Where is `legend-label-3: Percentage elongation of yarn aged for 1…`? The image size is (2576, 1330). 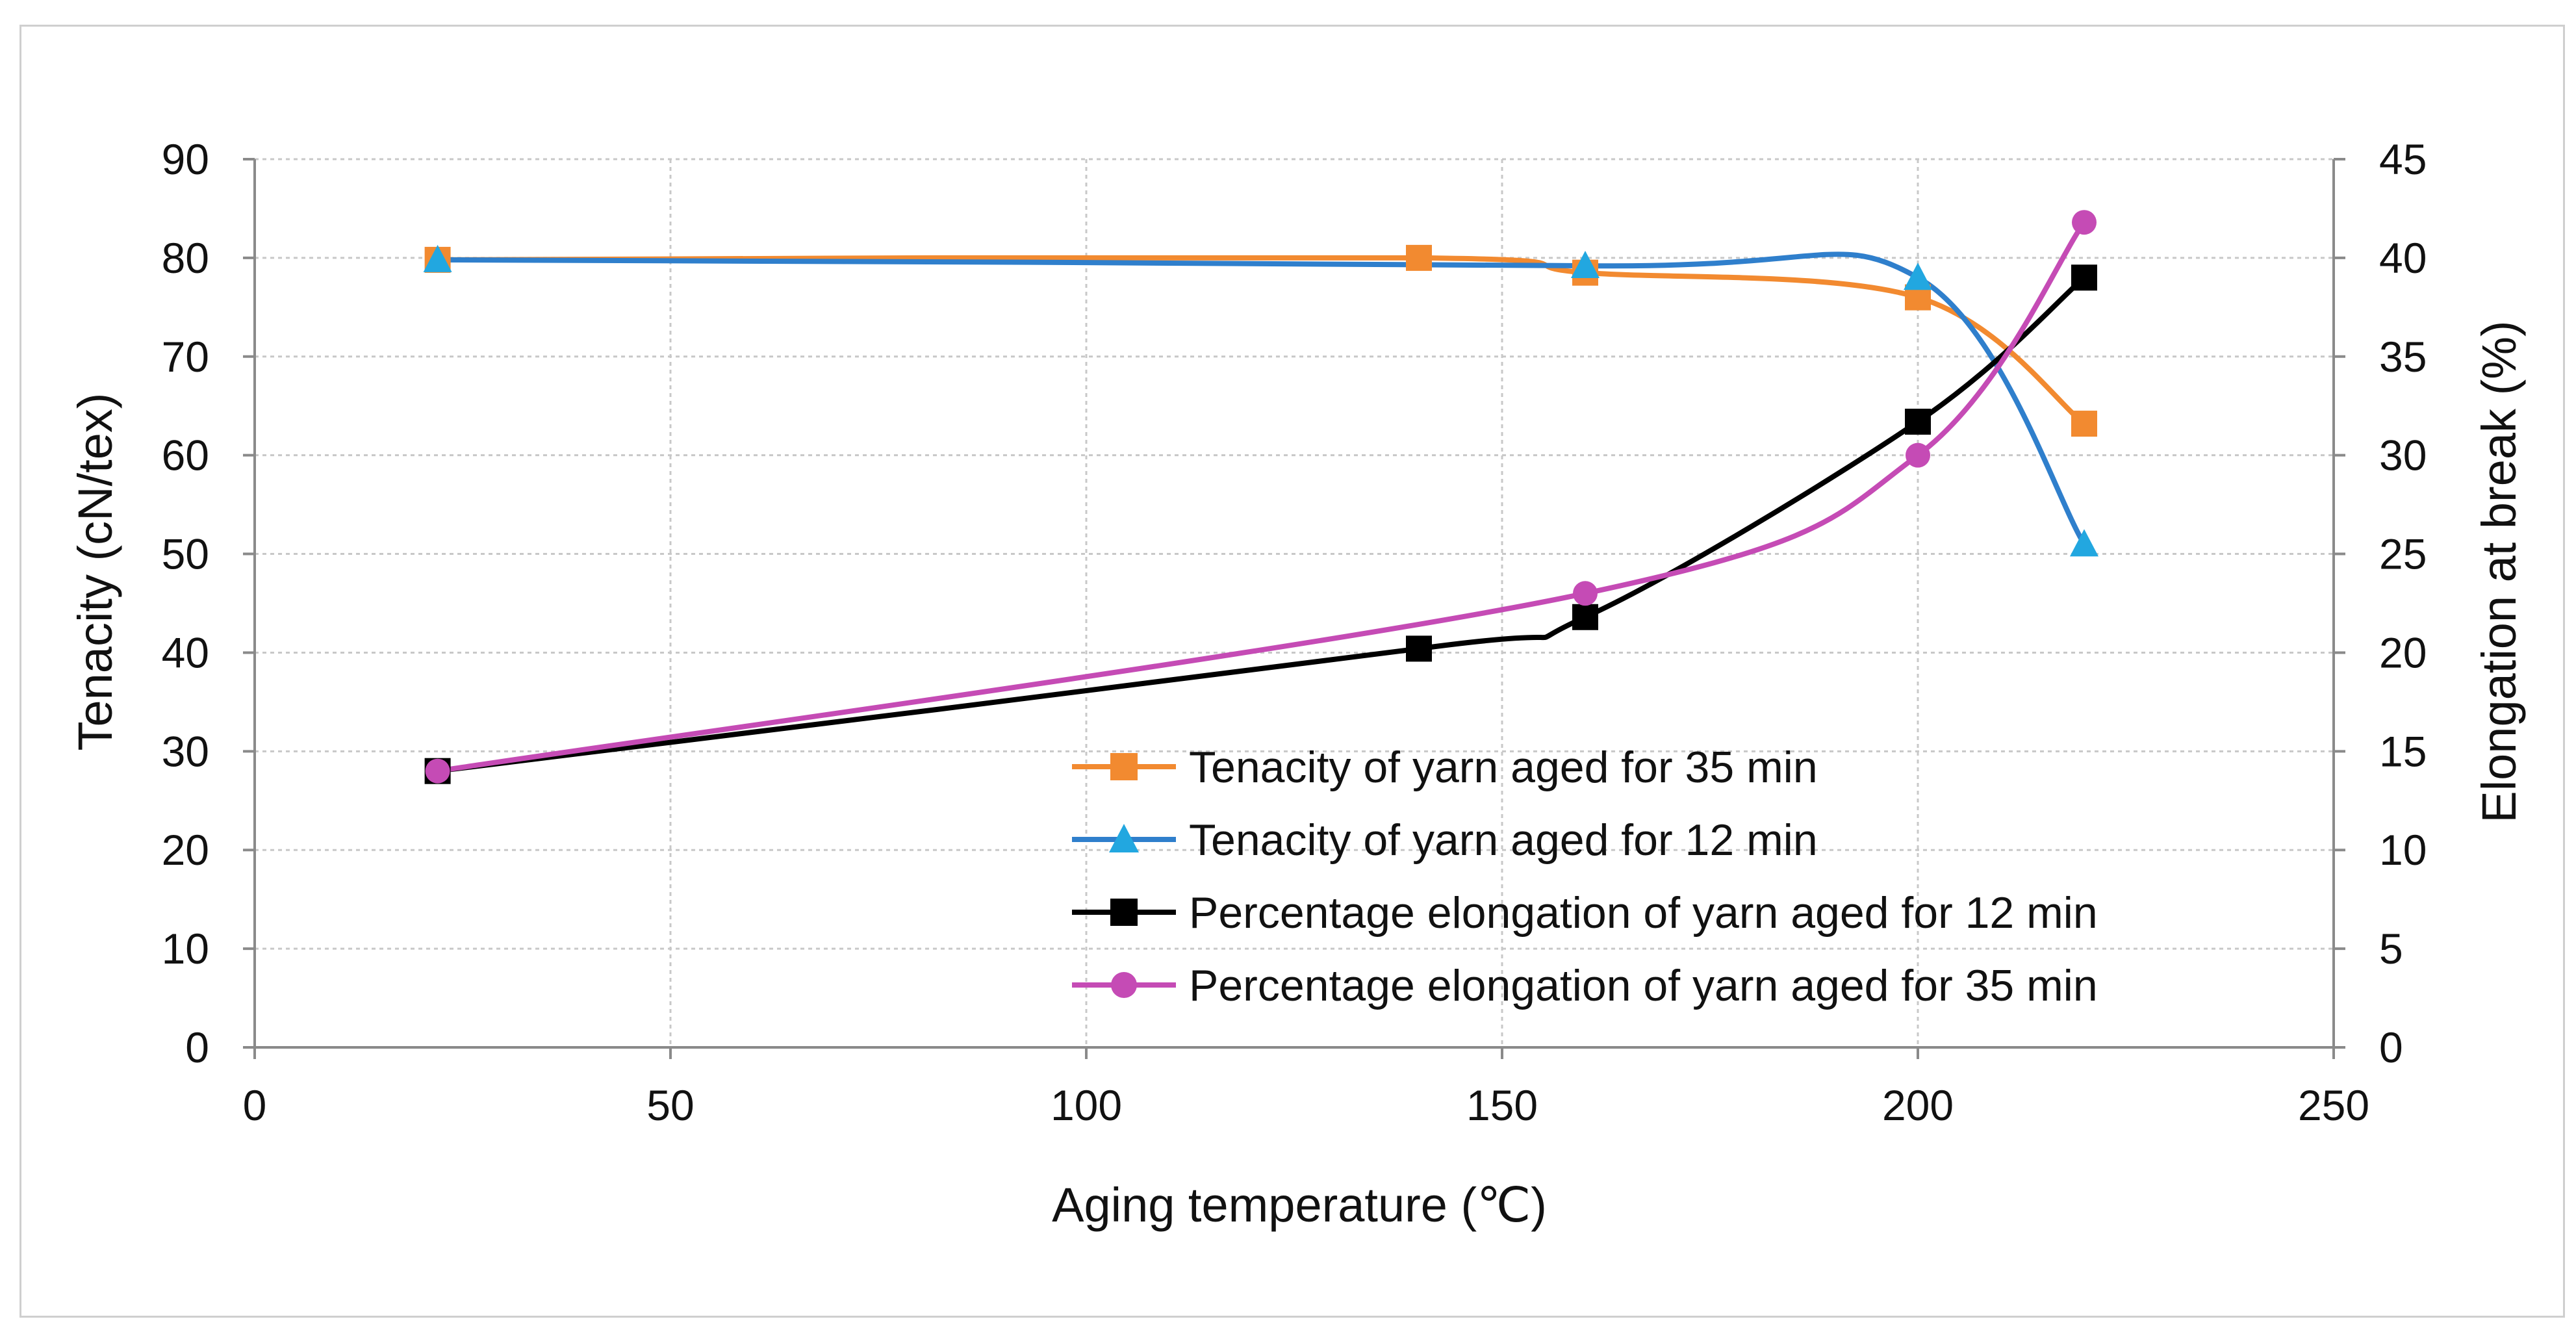
legend-label-3: Percentage elongation of yarn aged for 1… is located at coordinates (1643, 913).